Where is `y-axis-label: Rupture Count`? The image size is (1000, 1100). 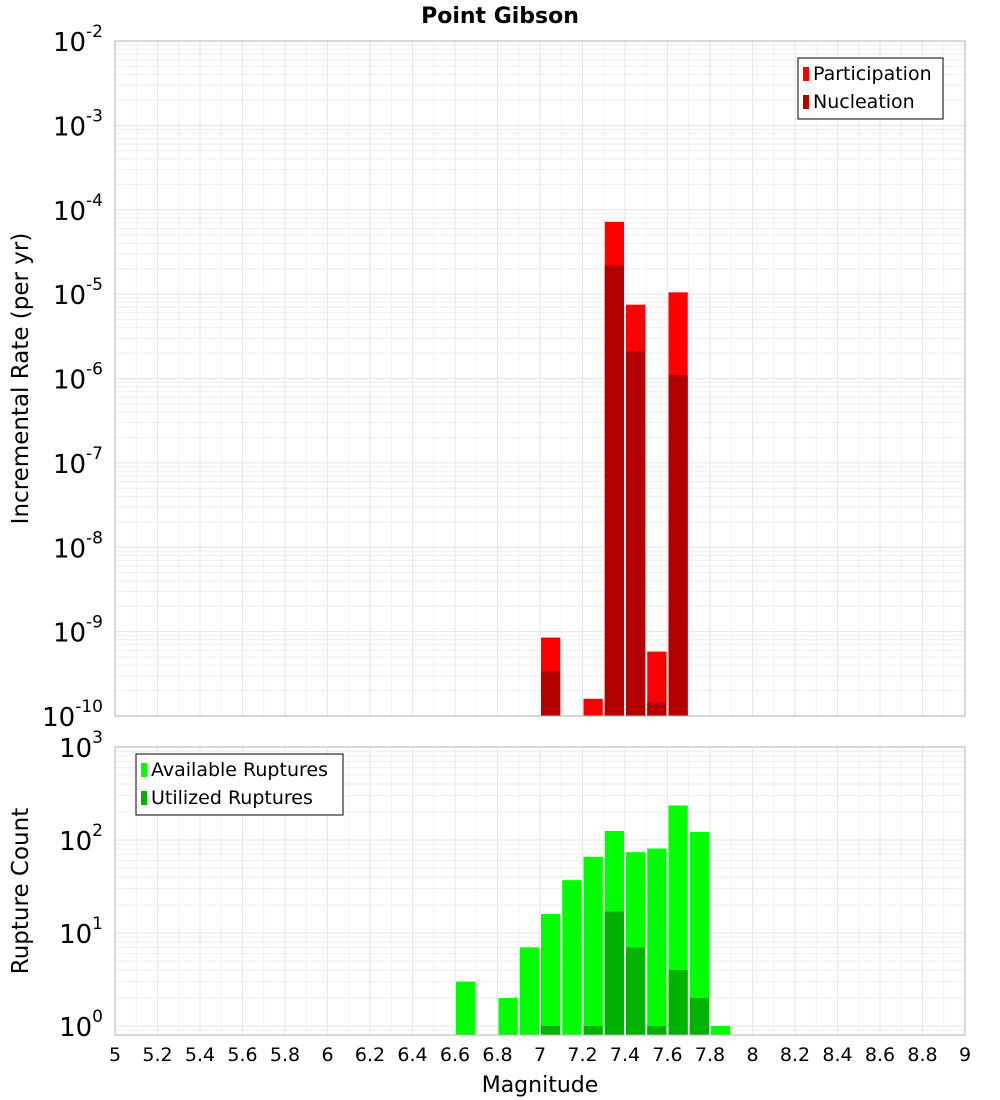 y-axis-label: Rupture Count is located at coordinates (21, 891).